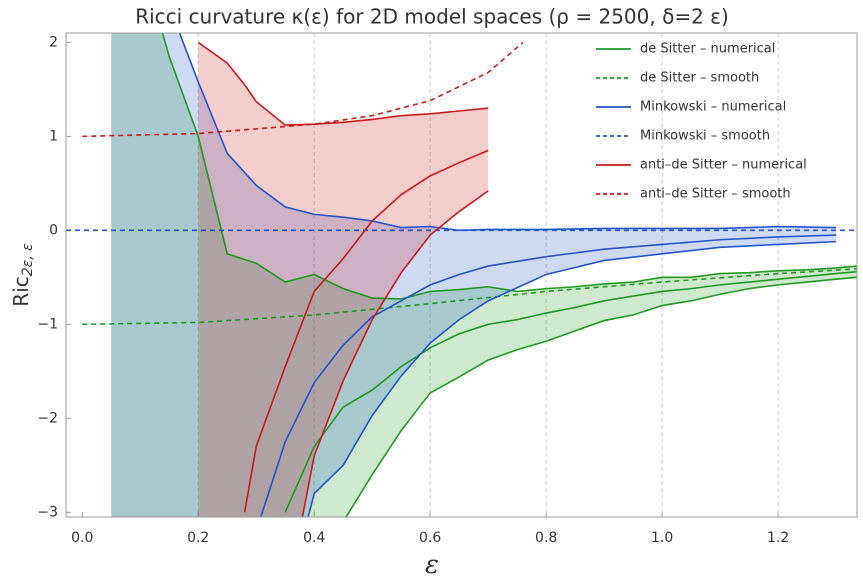 This screenshot has width=863, height=587. I want to click on band-upper-line, so click(343, 83).